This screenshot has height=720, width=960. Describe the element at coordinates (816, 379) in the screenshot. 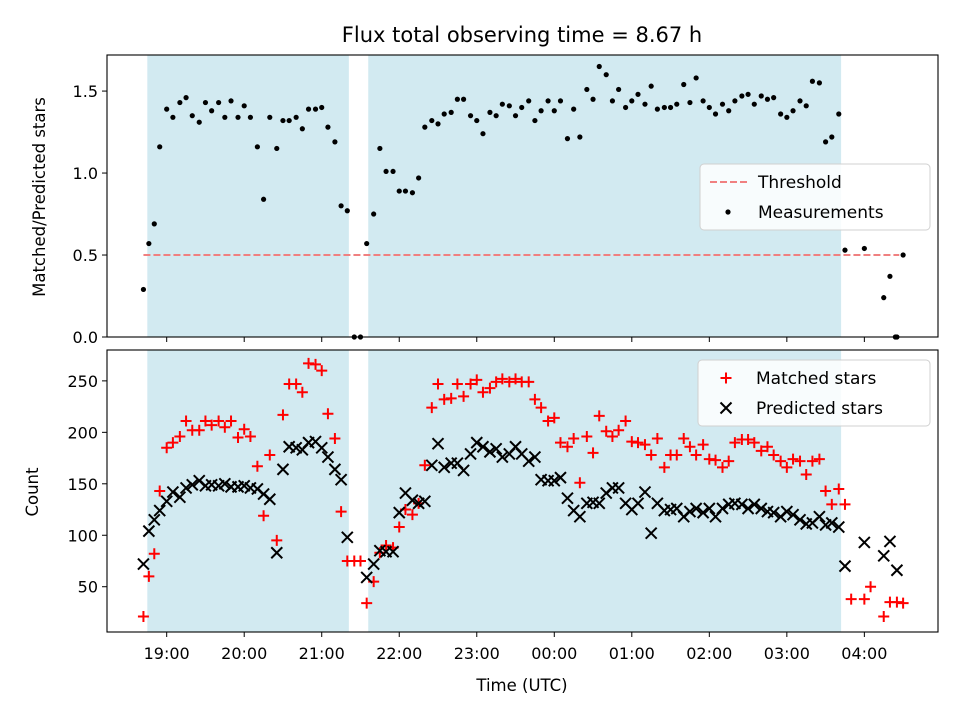

I see `legend-label: Matched stars` at that location.